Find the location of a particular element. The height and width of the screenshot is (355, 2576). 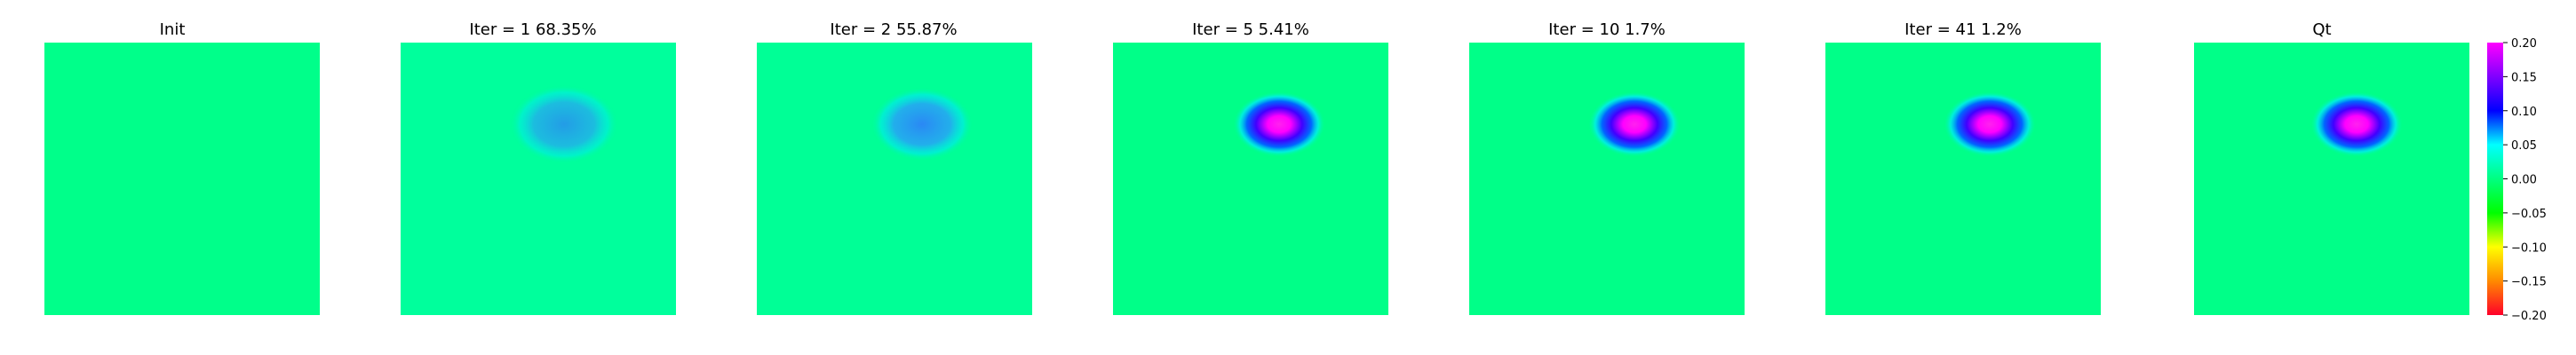

colorbar-tick-label: −0.15 is located at coordinates (2529, 282).